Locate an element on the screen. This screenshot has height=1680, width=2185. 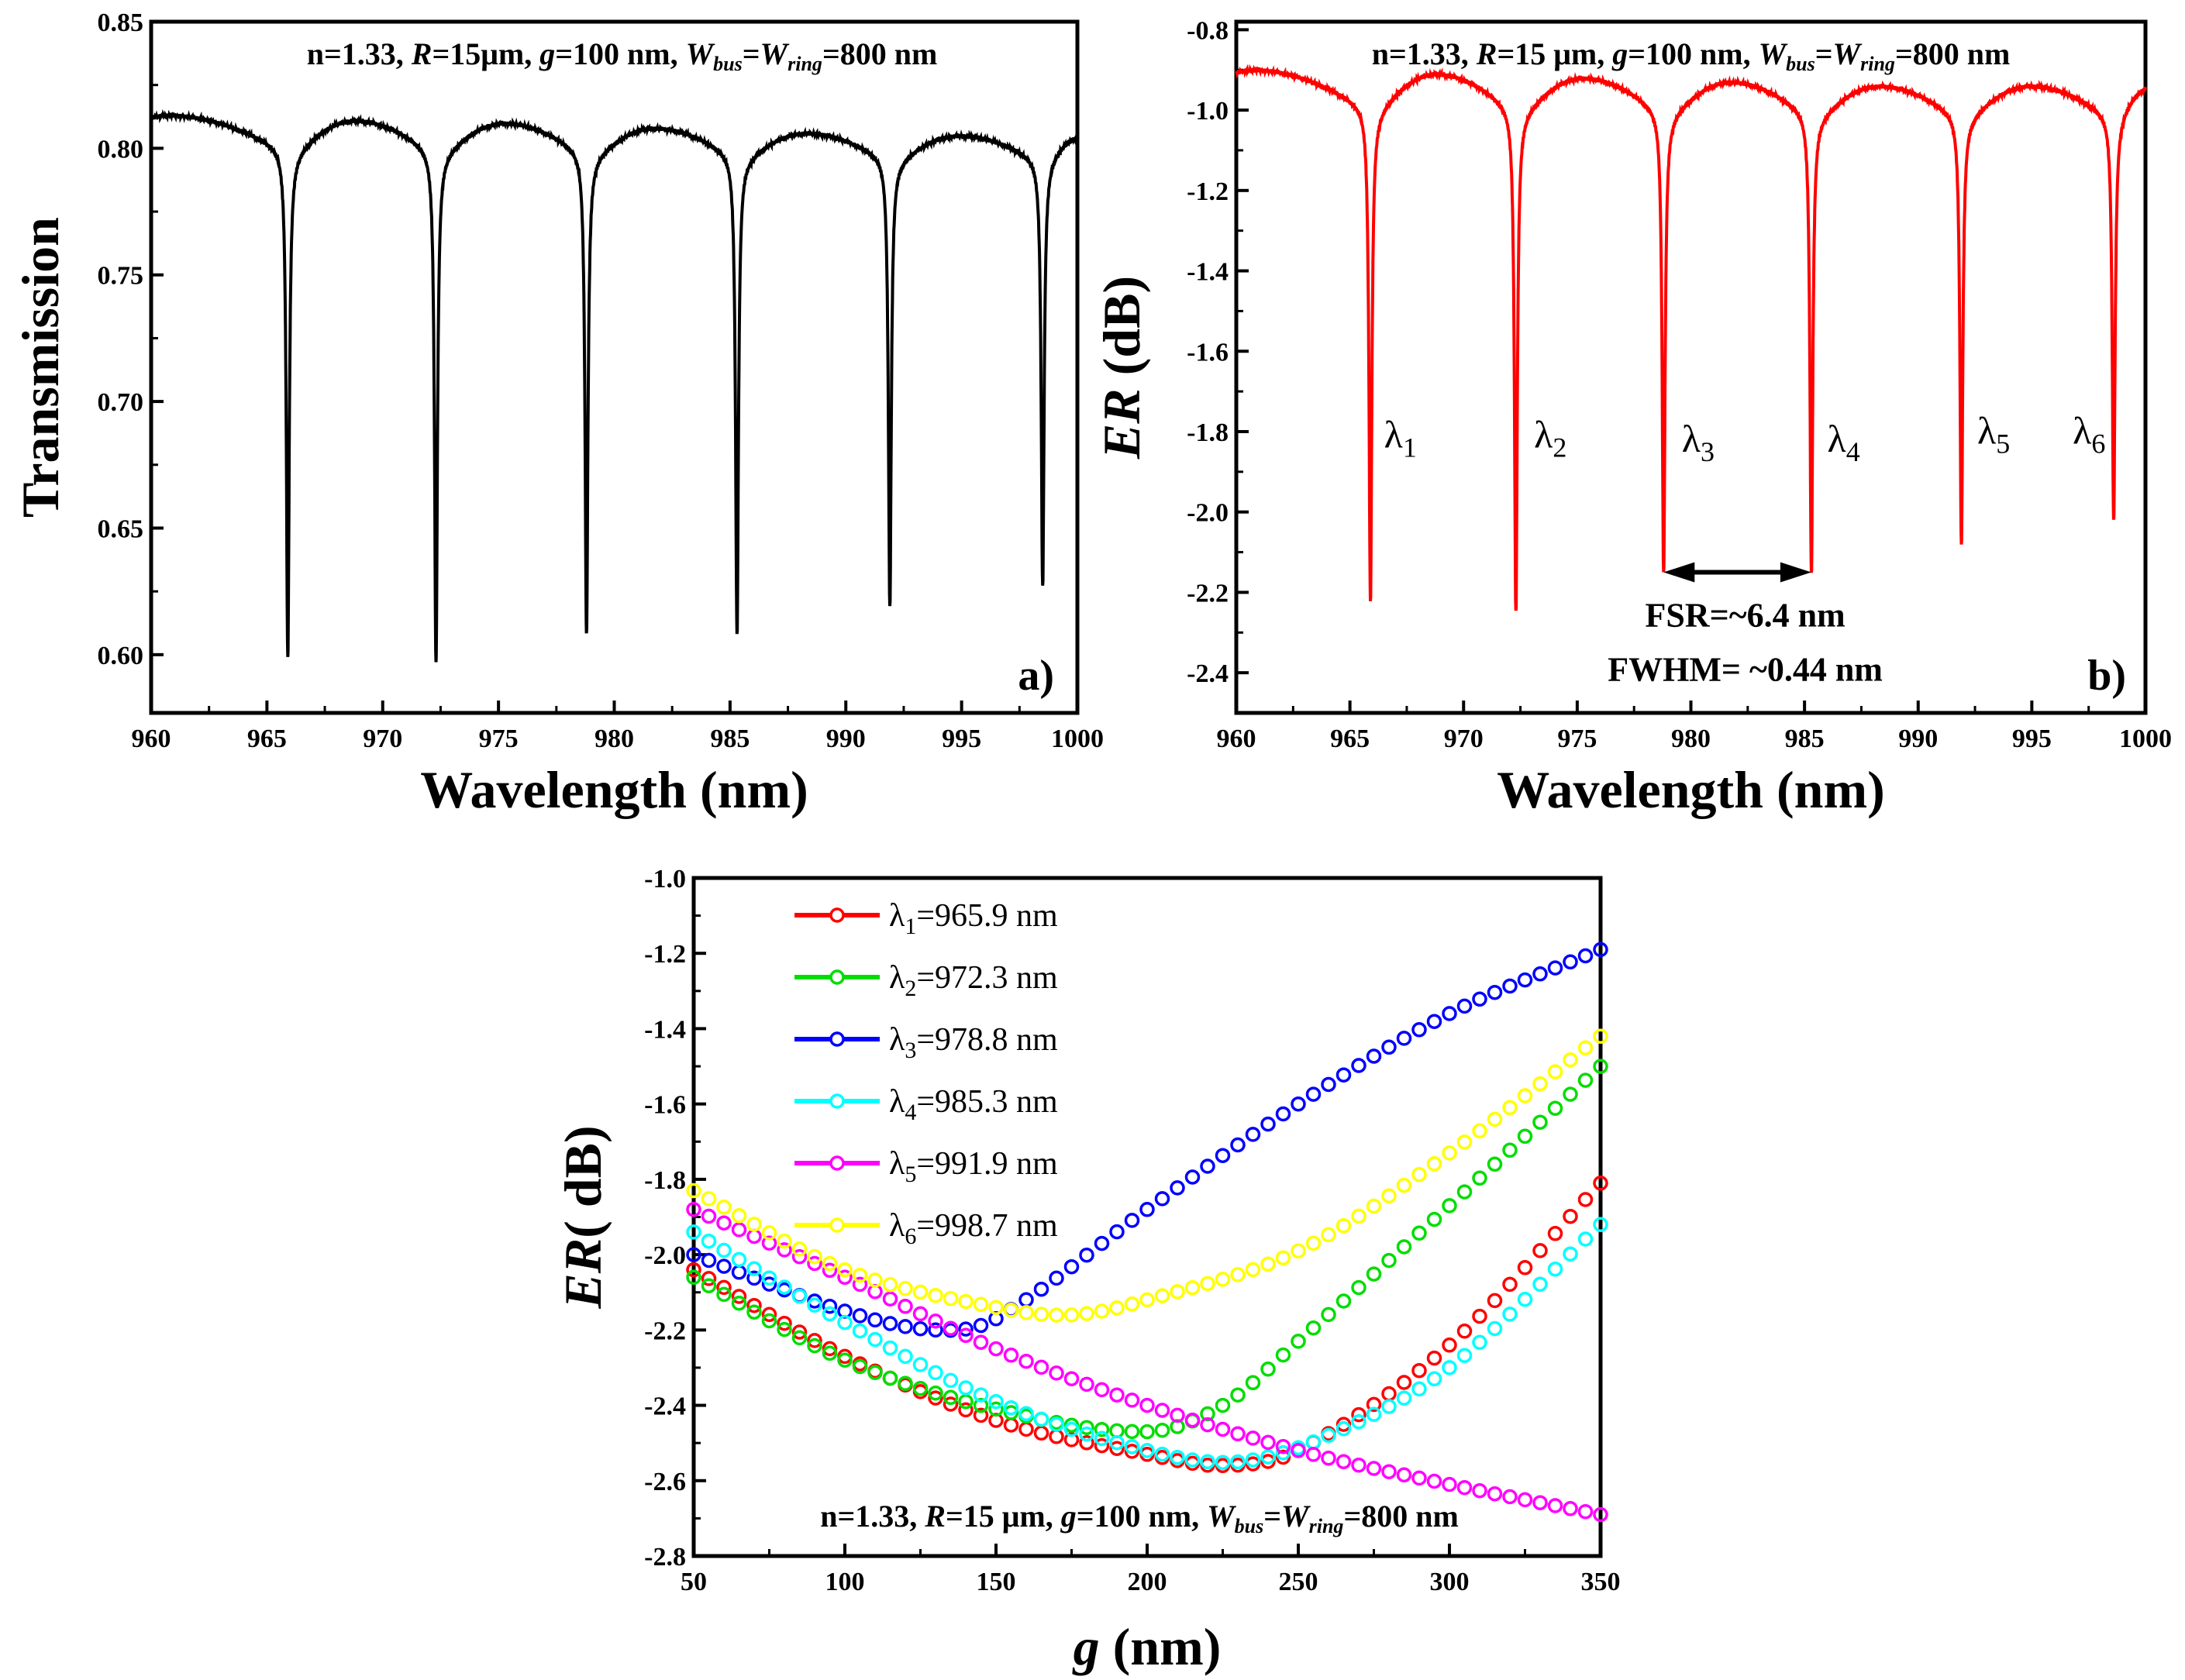
panel-c-y-tick-label: -2.6 is located at coordinates (665, 1482).